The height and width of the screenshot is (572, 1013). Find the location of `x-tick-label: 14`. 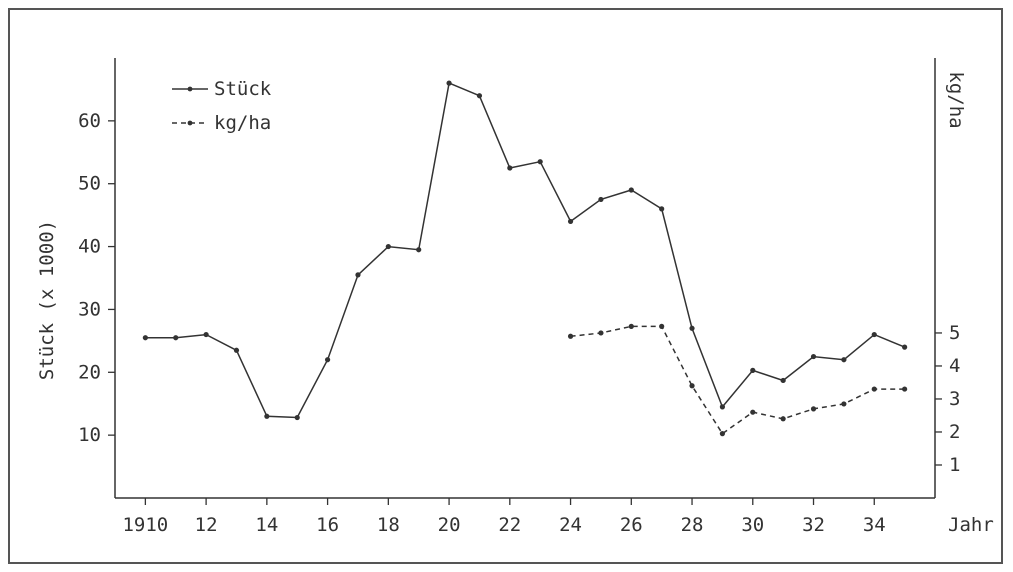

x-tick-label: 14 is located at coordinates (266, 525).